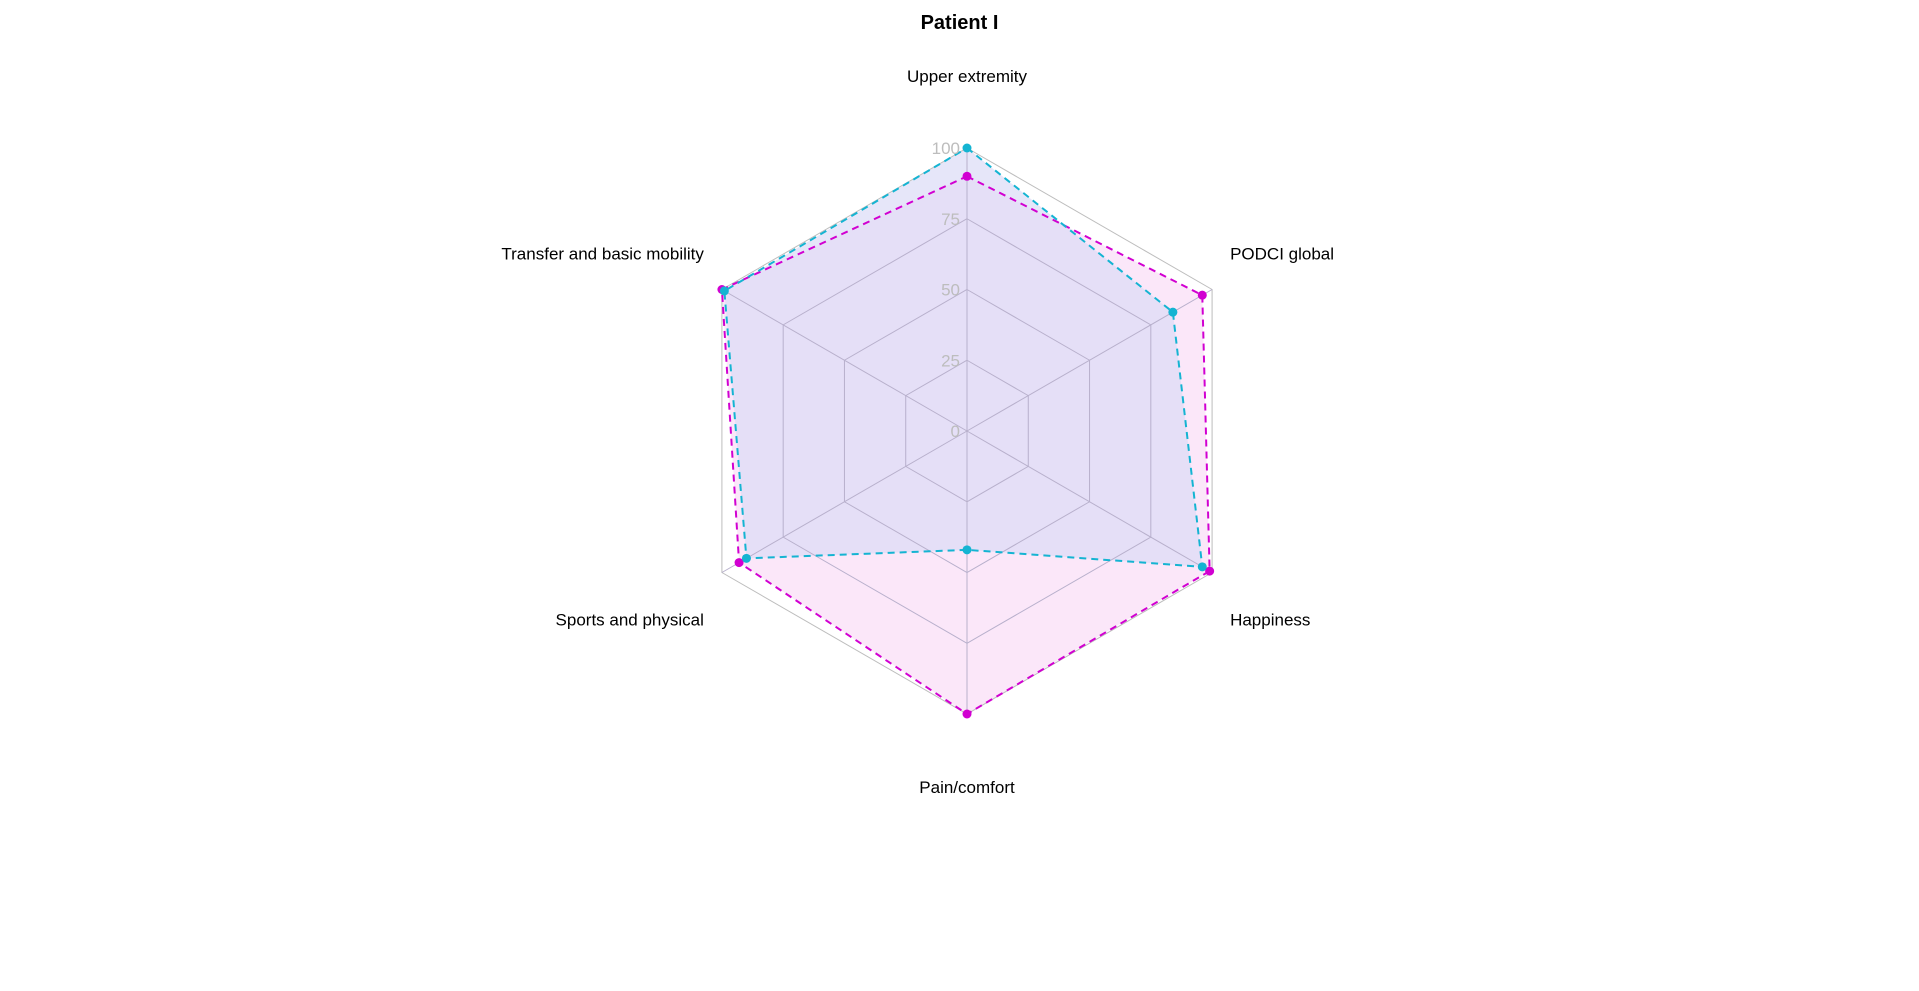 The width and height of the screenshot is (1919, 991). What do you see at coordinates (1270, 620) in the screenshot?
I see `axis-label: Happiness` at bounding box center [1270, 620].